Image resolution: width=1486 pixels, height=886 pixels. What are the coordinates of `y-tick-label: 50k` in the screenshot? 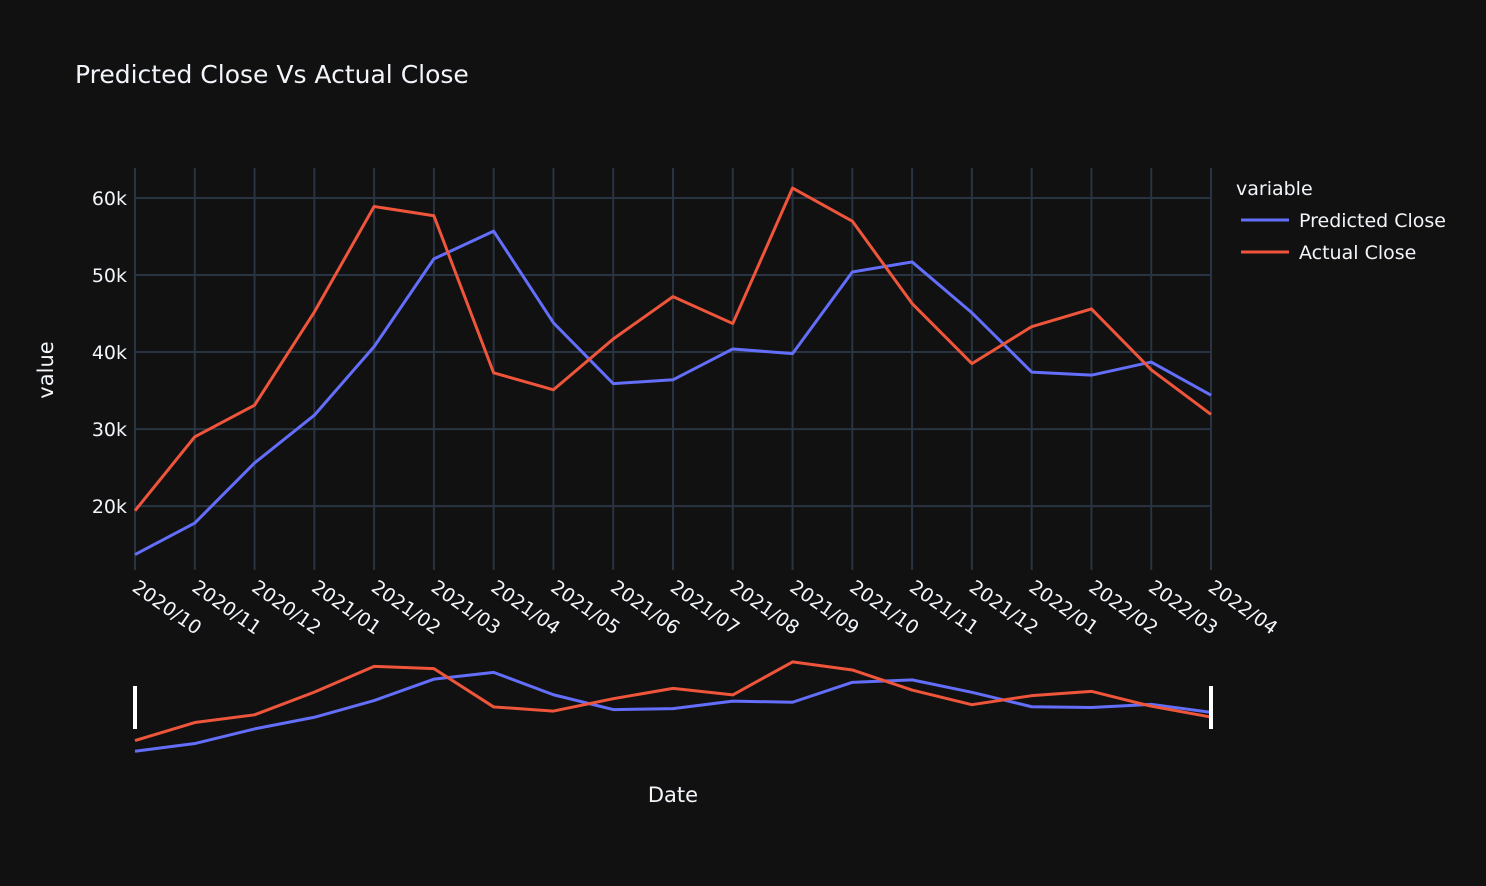 It's located at (109, 276).